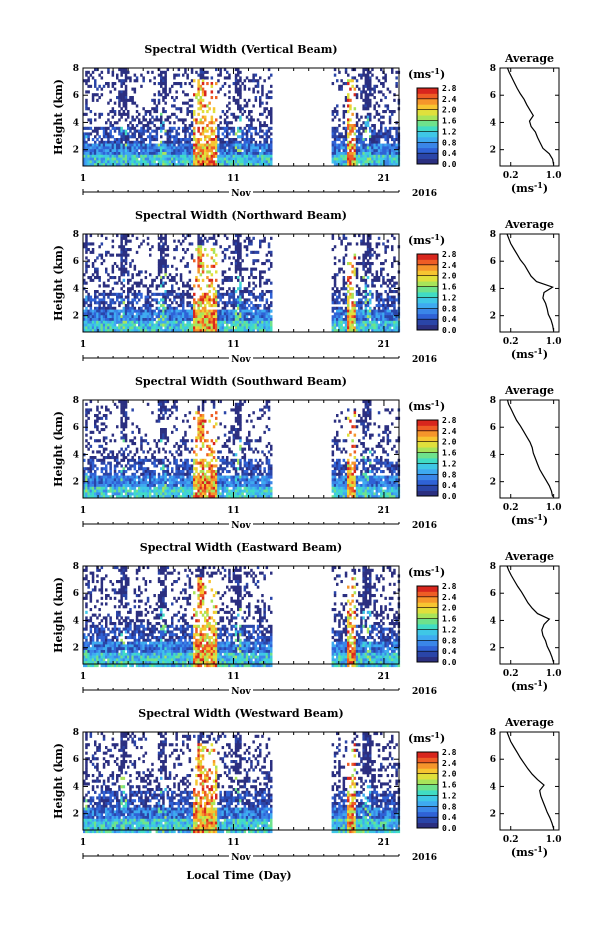 This screenshot has width=616, height=931. I want to click on average-x-label-base: (ms, so click(522, 686).